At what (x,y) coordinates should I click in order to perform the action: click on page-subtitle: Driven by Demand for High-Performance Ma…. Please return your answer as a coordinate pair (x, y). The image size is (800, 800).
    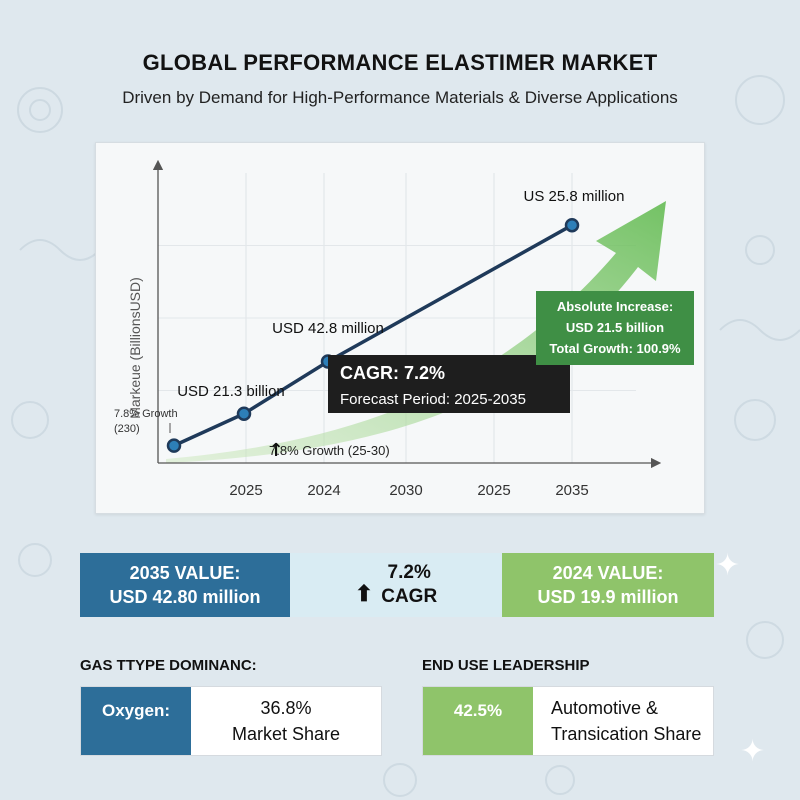
    Looking at the image, I should click on (400, 97).